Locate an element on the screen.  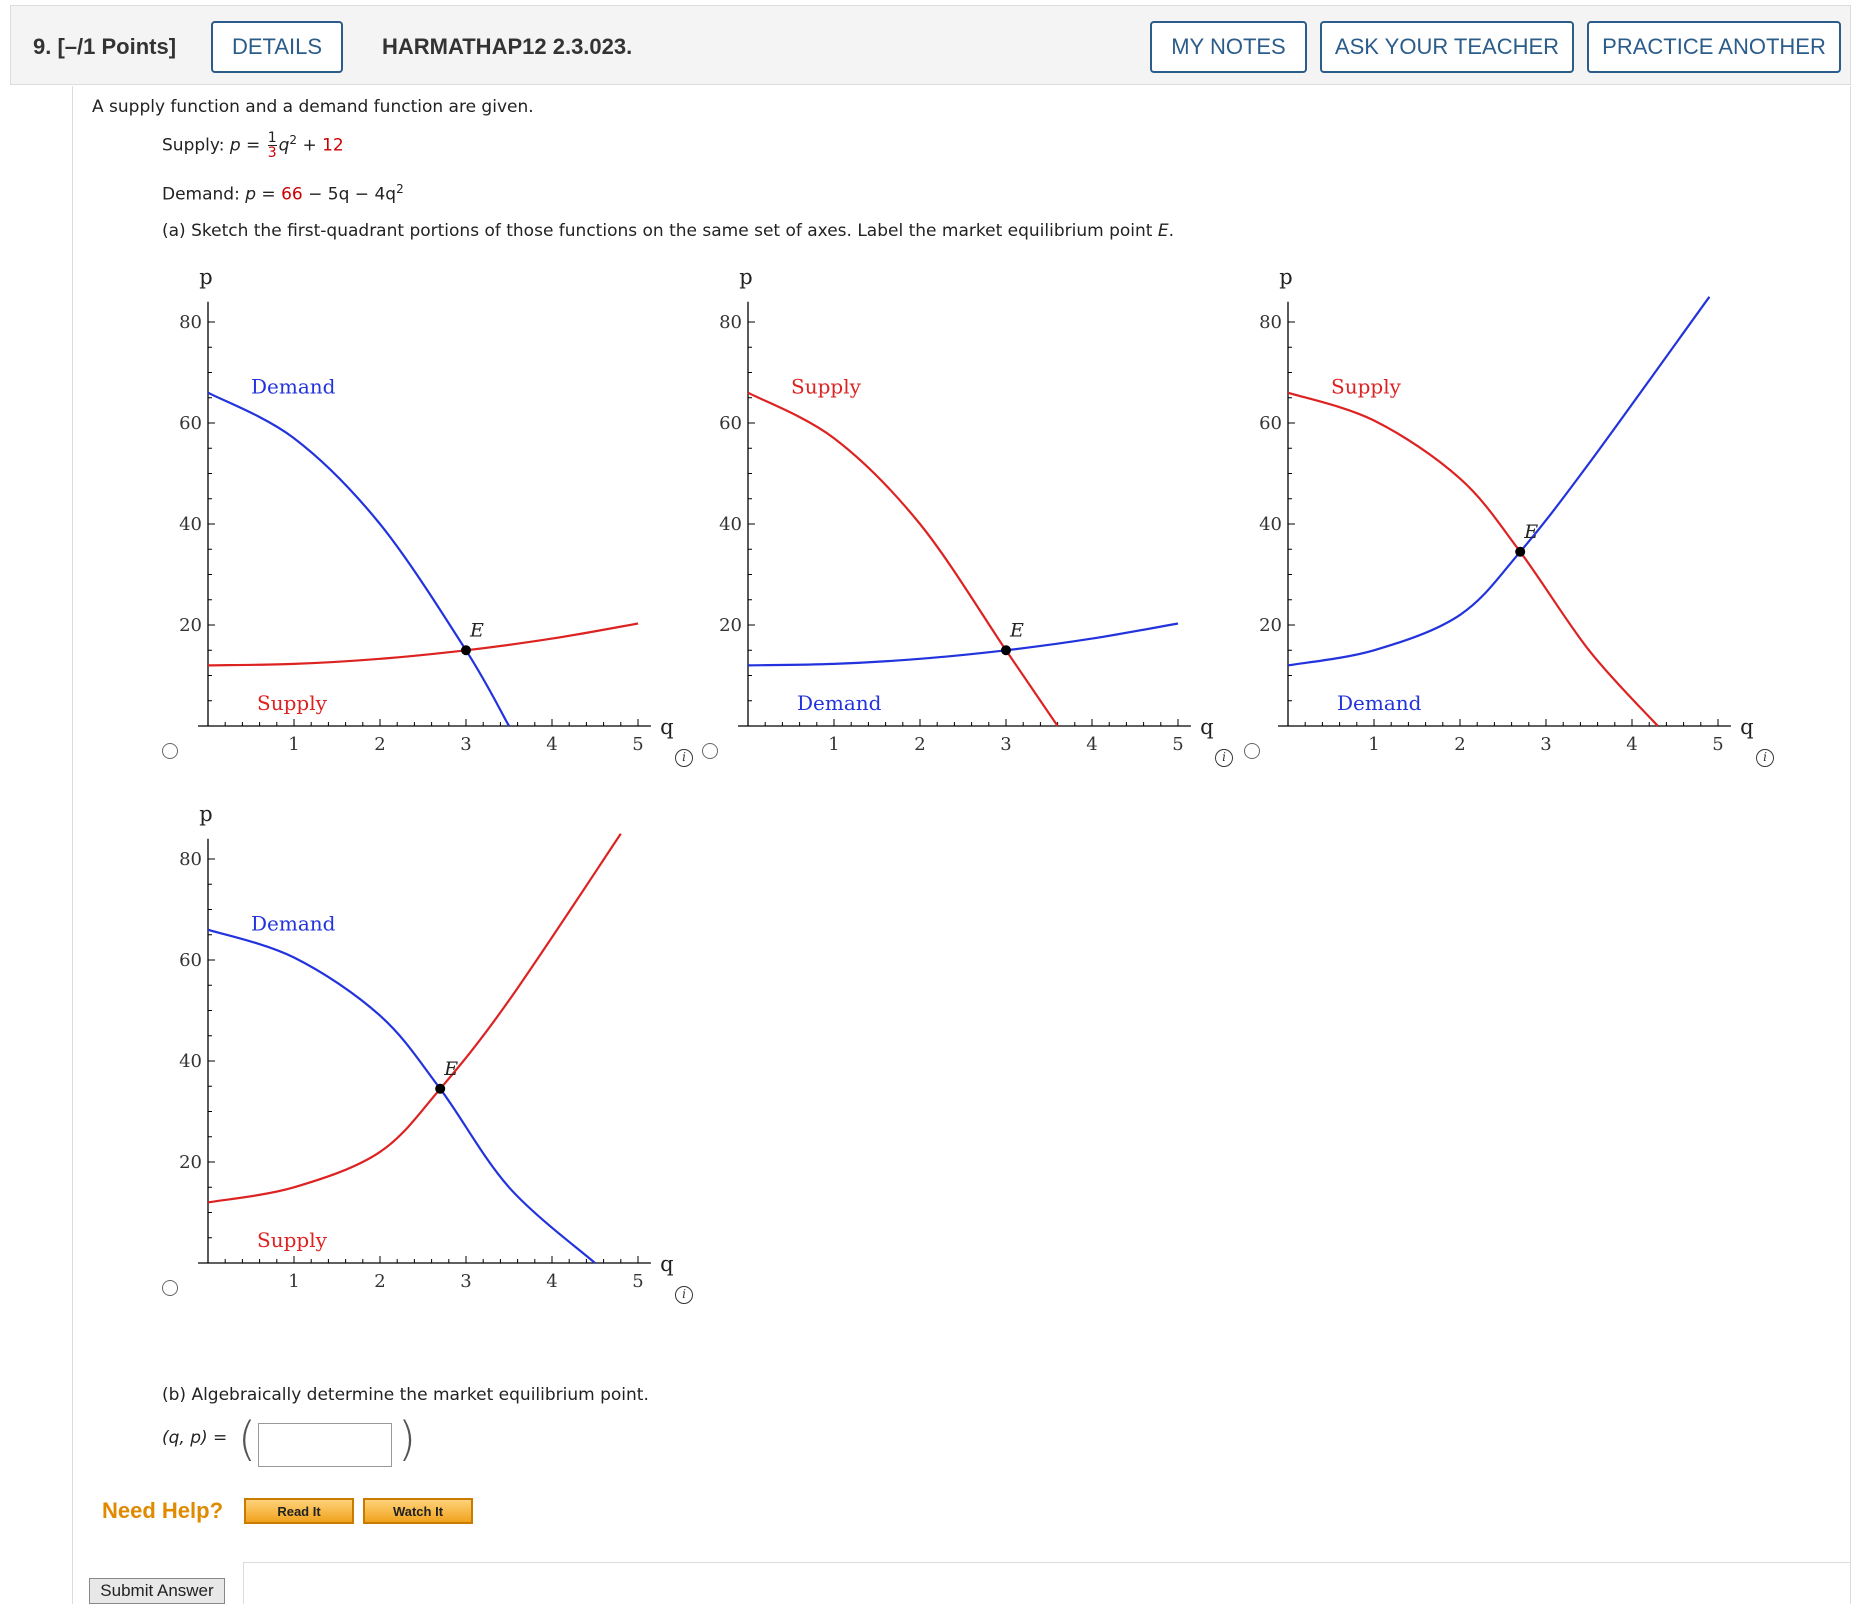
demand-rest: − 5q − 4q is located at coordinates (349, 194).